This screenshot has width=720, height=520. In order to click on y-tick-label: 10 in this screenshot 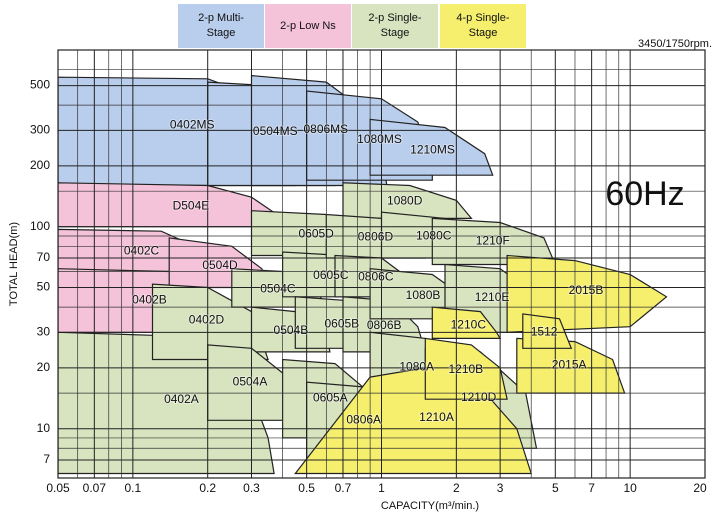, I will do `click(44, 428)`.